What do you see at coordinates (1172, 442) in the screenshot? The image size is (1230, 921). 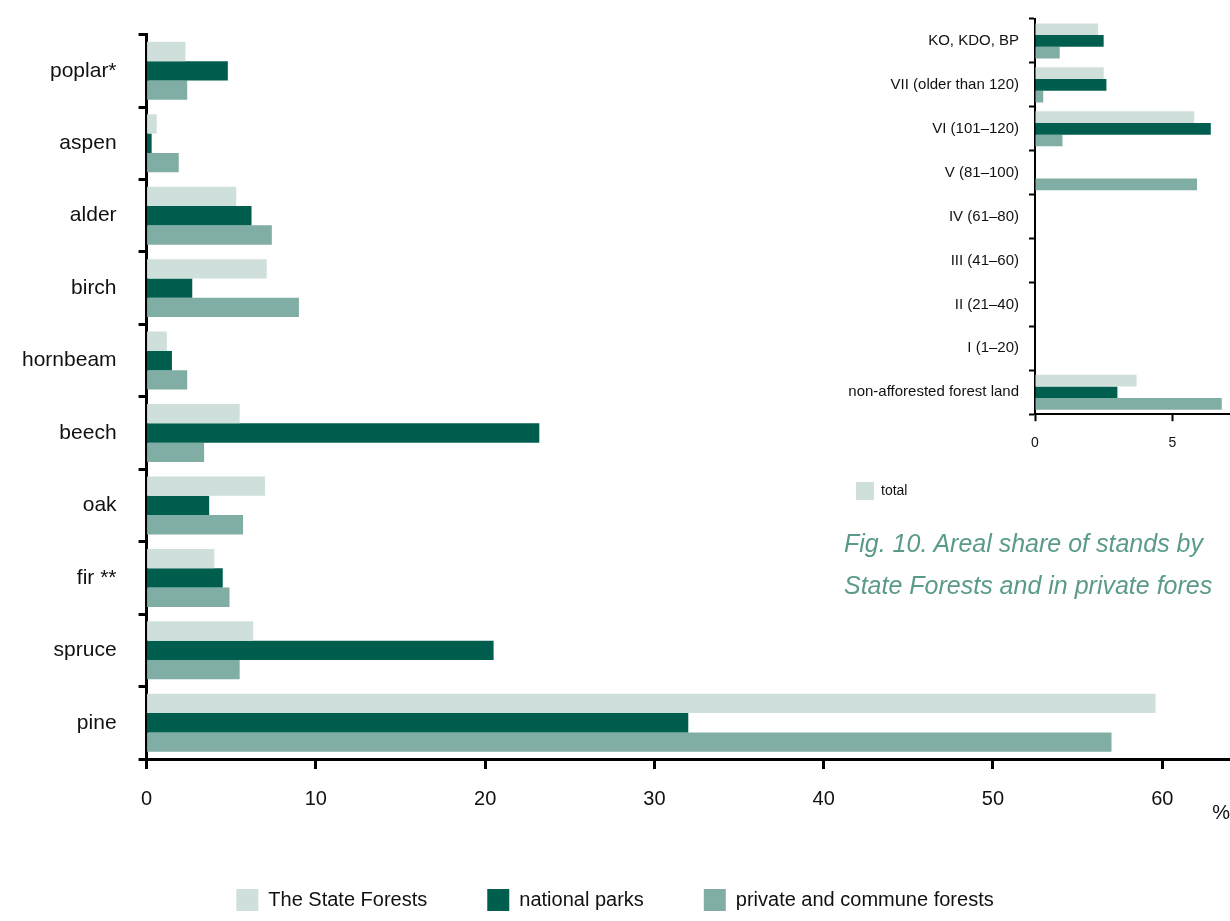 I see `x-tick-label: 5` at bounding box center [1172, 442].